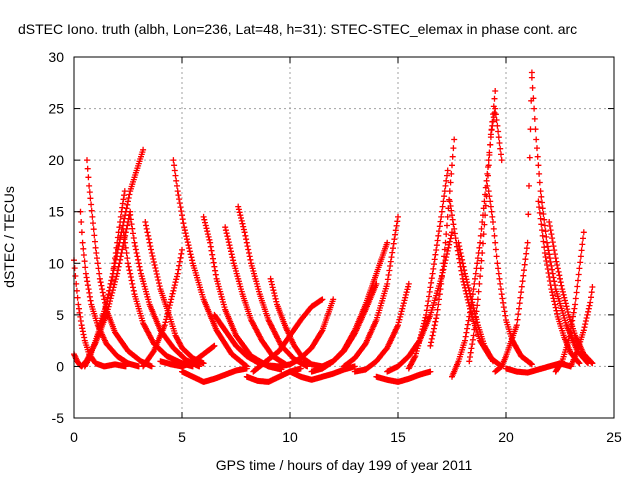  Describe the element at coordinates (614, 437) in the screenshot. I see `x-tick-label: 25` at that location.